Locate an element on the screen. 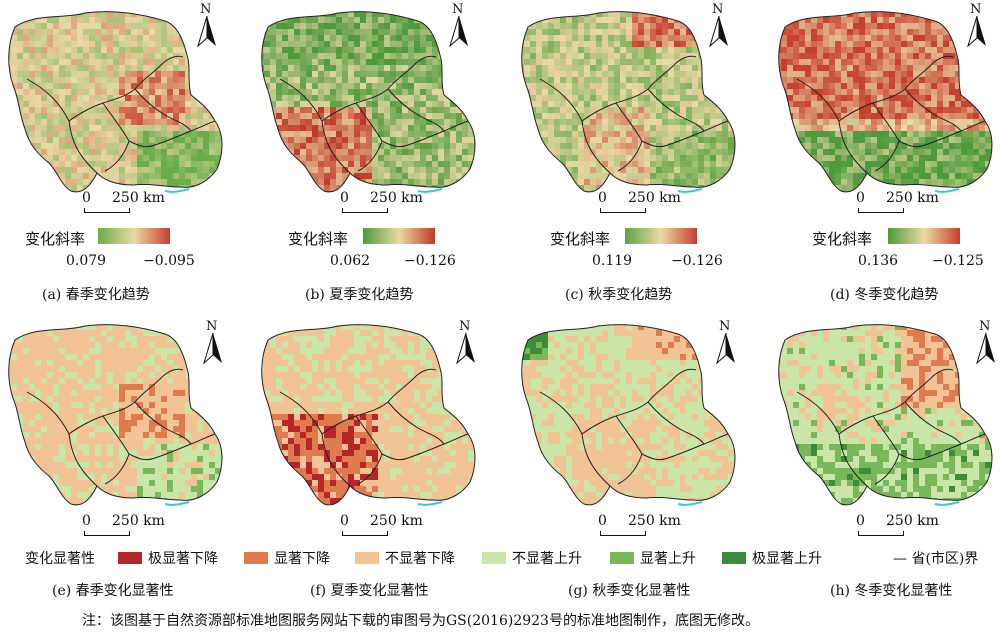 The width and height of the screenshot is (1000, 633). north-arrow-f: N is located at coordinates (466, 342).